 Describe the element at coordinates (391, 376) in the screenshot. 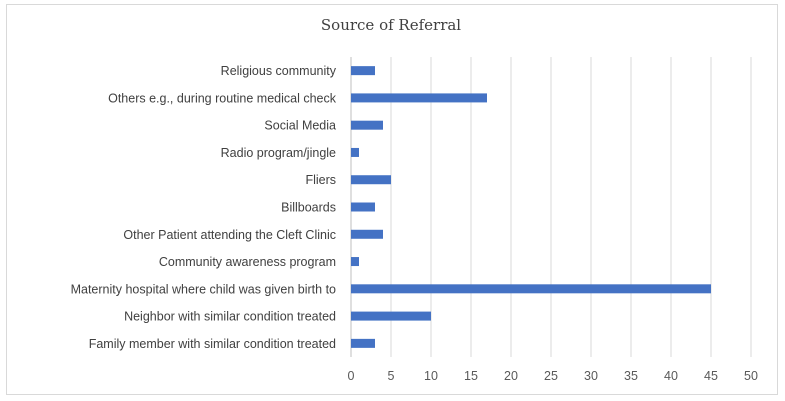

I see `x-tick-label: 5` at that location.